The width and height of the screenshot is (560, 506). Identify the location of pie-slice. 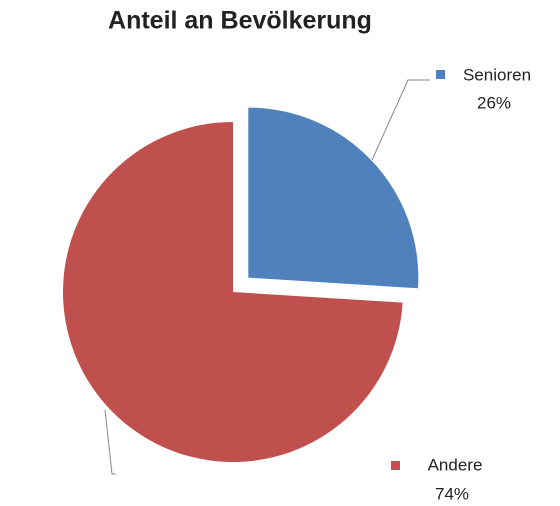
(333, 198).